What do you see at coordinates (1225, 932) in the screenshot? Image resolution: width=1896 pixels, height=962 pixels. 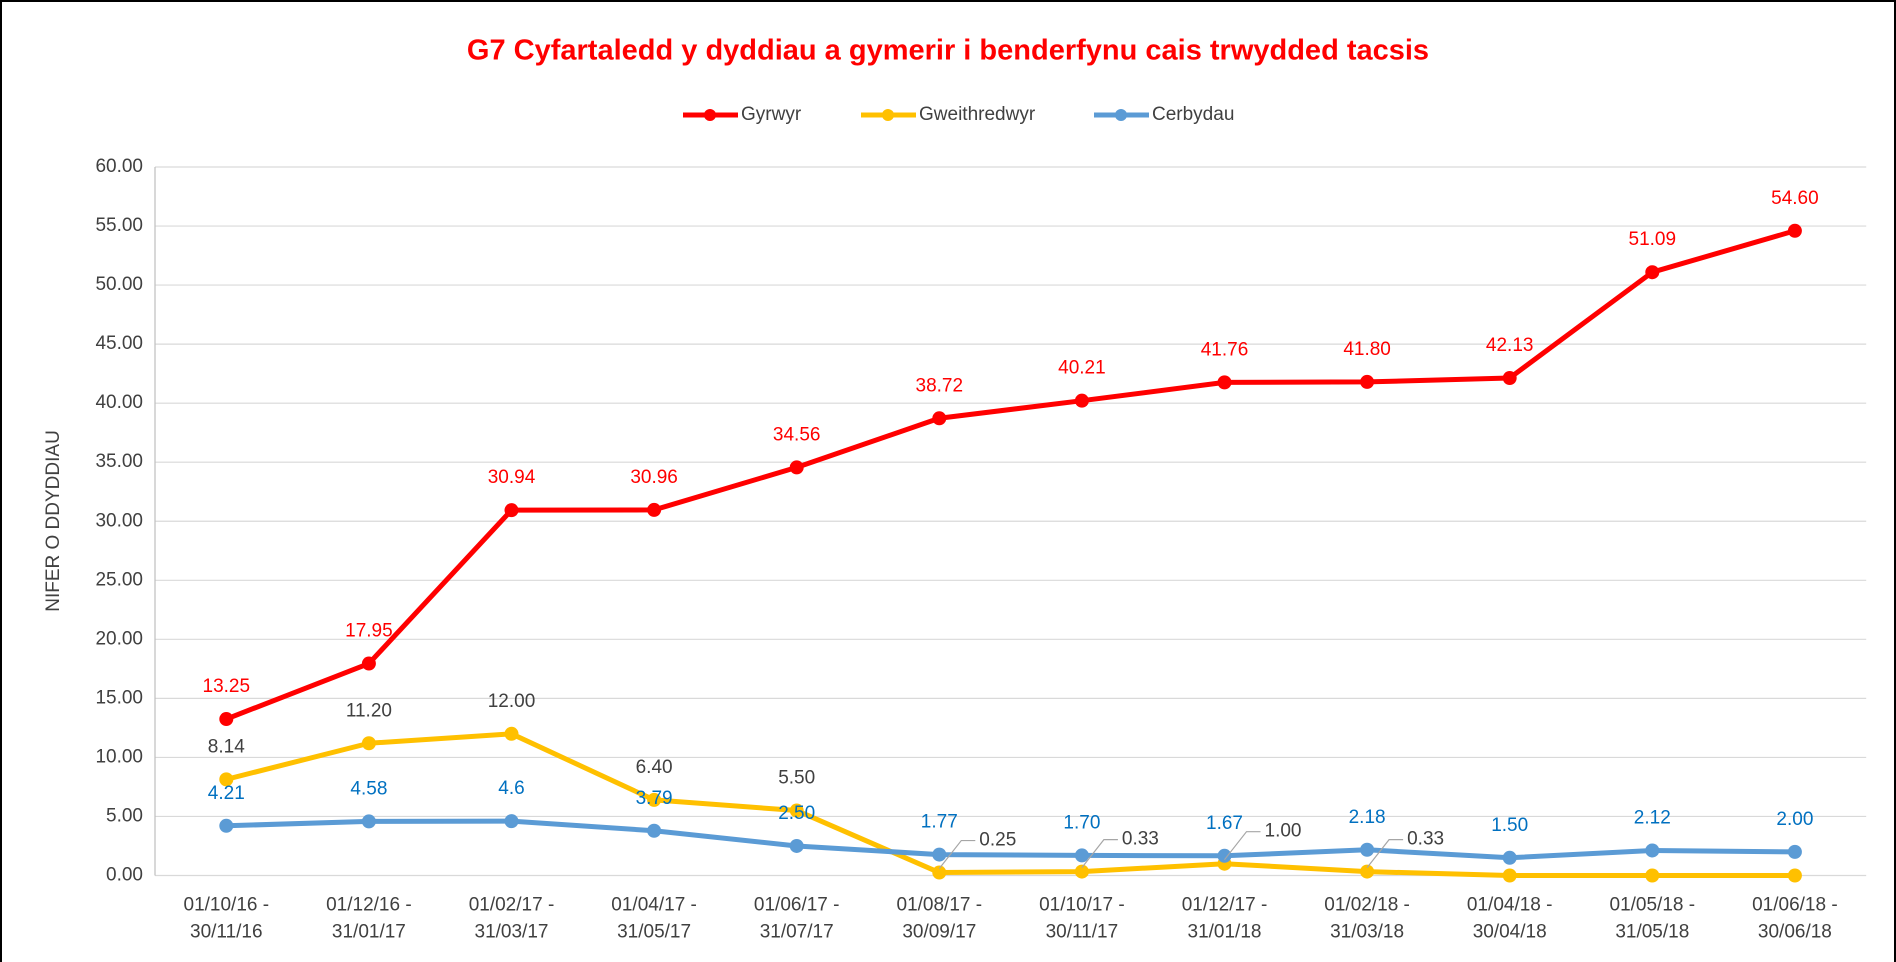 I see `x-tick-label: 31/01/18` at bounding box center [1225, 932].